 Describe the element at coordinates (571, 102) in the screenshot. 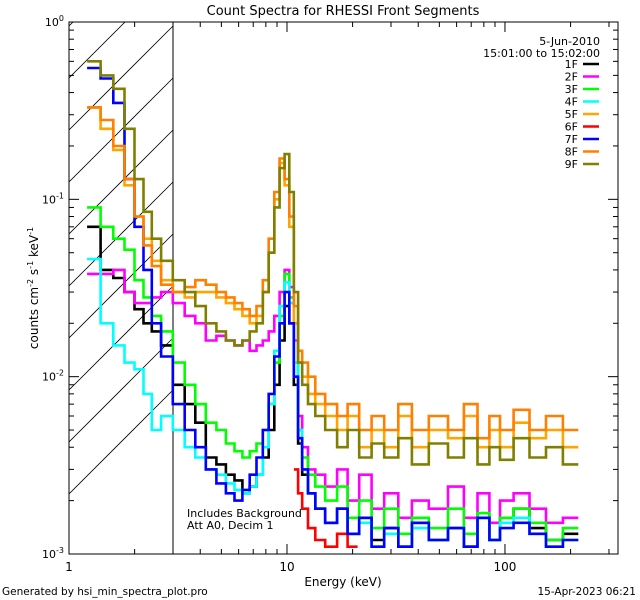

I see `legend-label: 4F` at that location.